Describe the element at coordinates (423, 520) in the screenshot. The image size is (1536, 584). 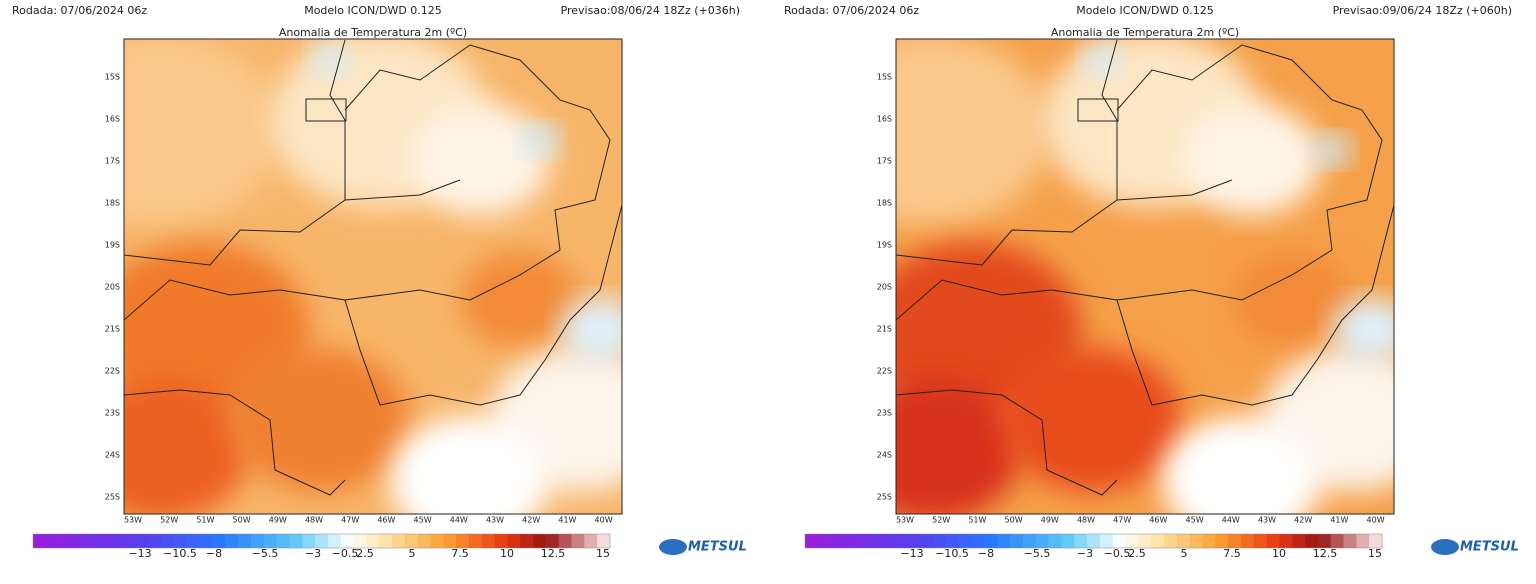
I see `lon-label: 45W` at that location.